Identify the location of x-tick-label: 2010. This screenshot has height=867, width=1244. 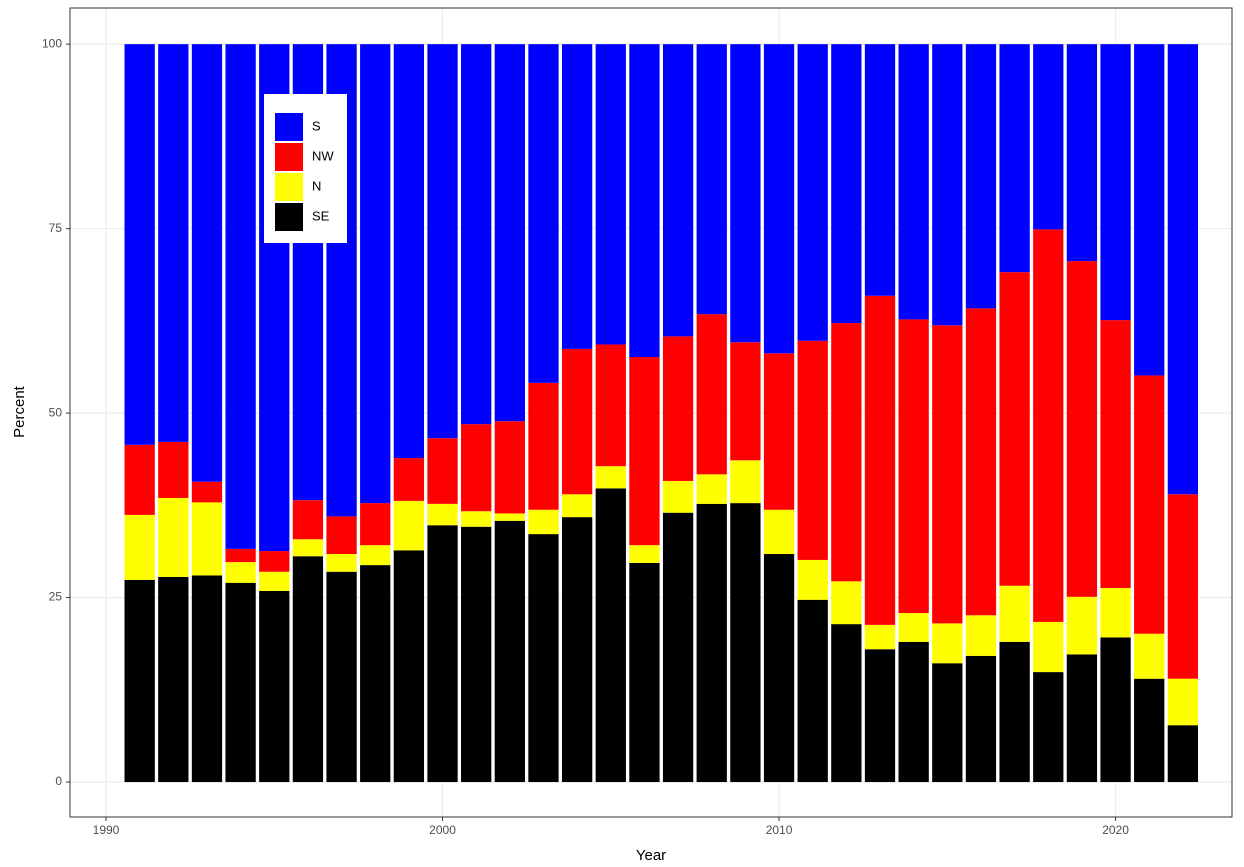
(779, 830).